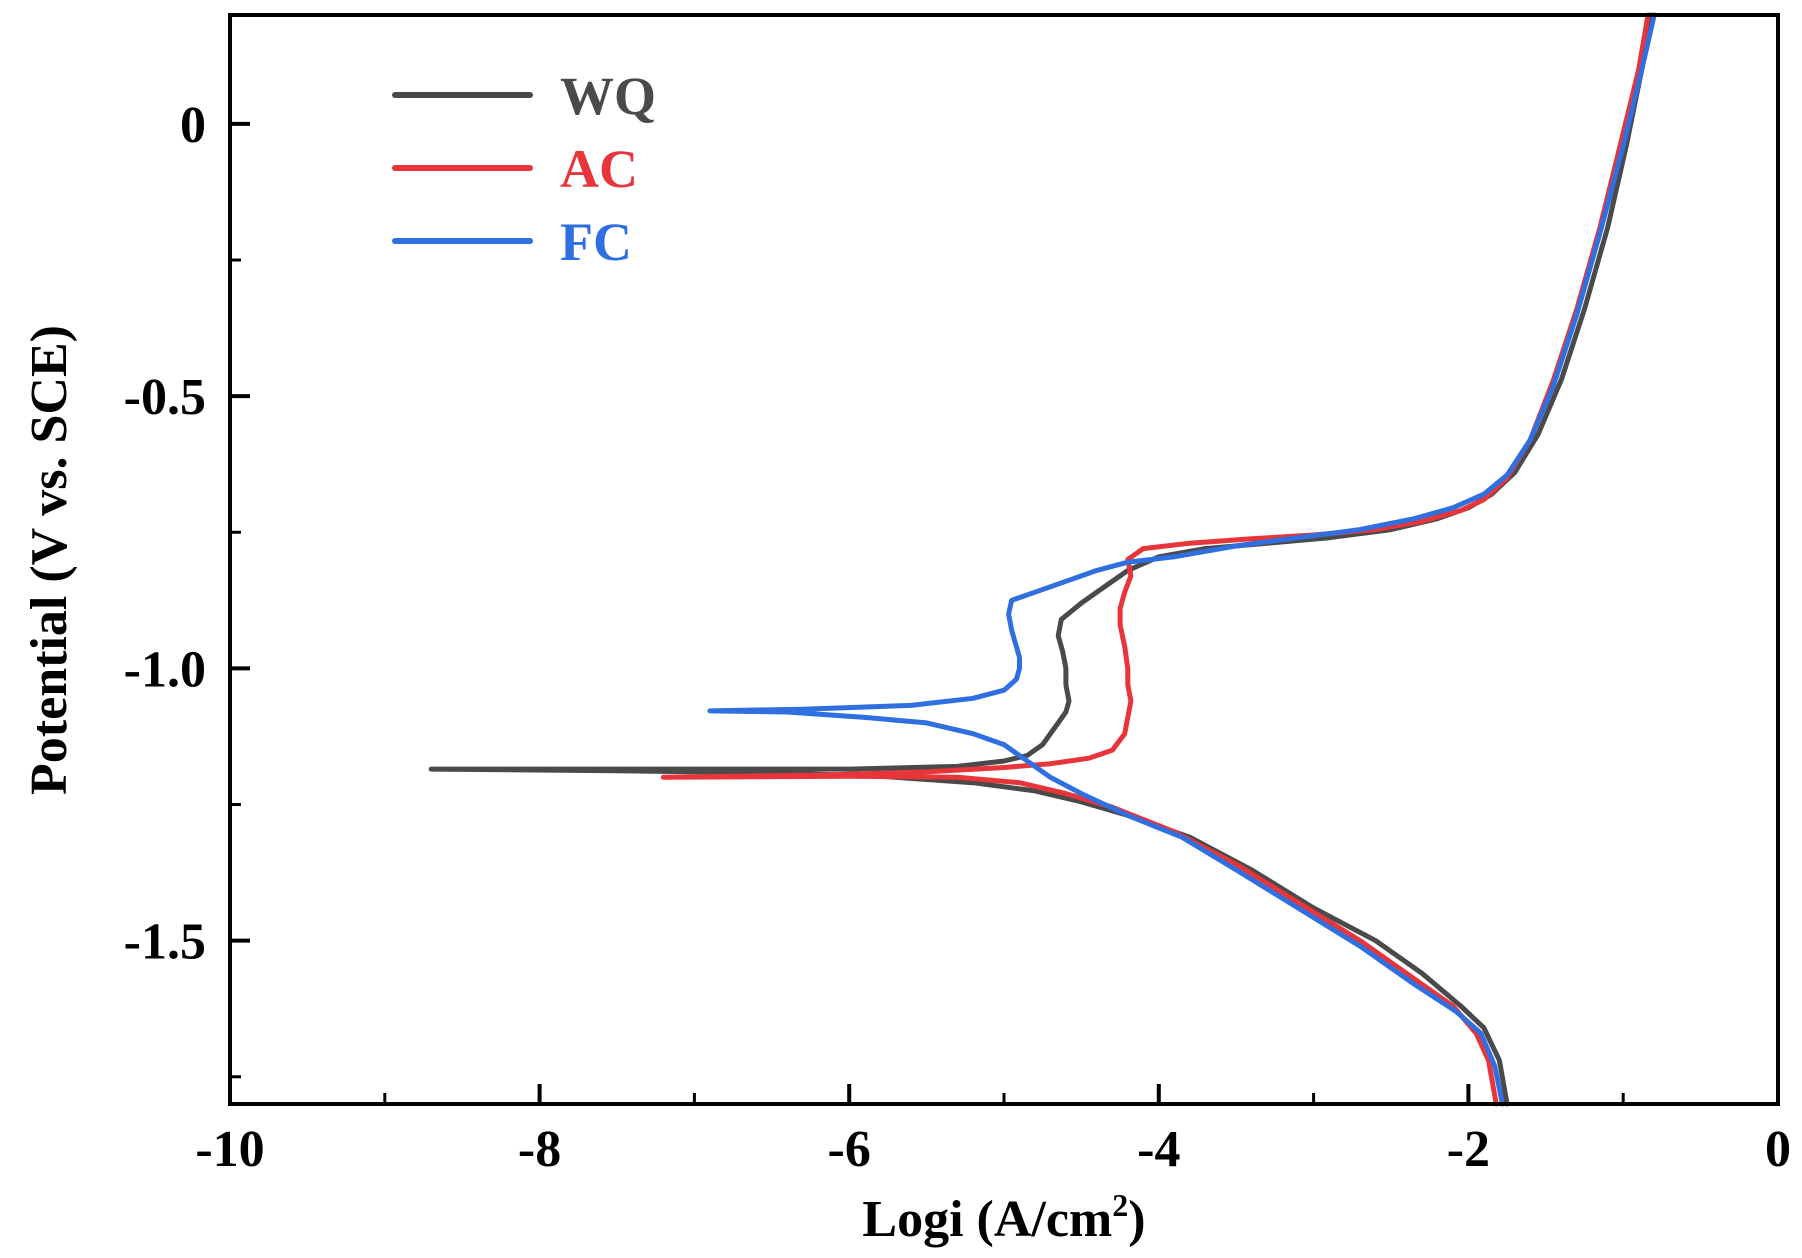 The width and height of the screenshot is (1802, 1258). I want to click on legend-label-wq: WQ, so click(608, 96).